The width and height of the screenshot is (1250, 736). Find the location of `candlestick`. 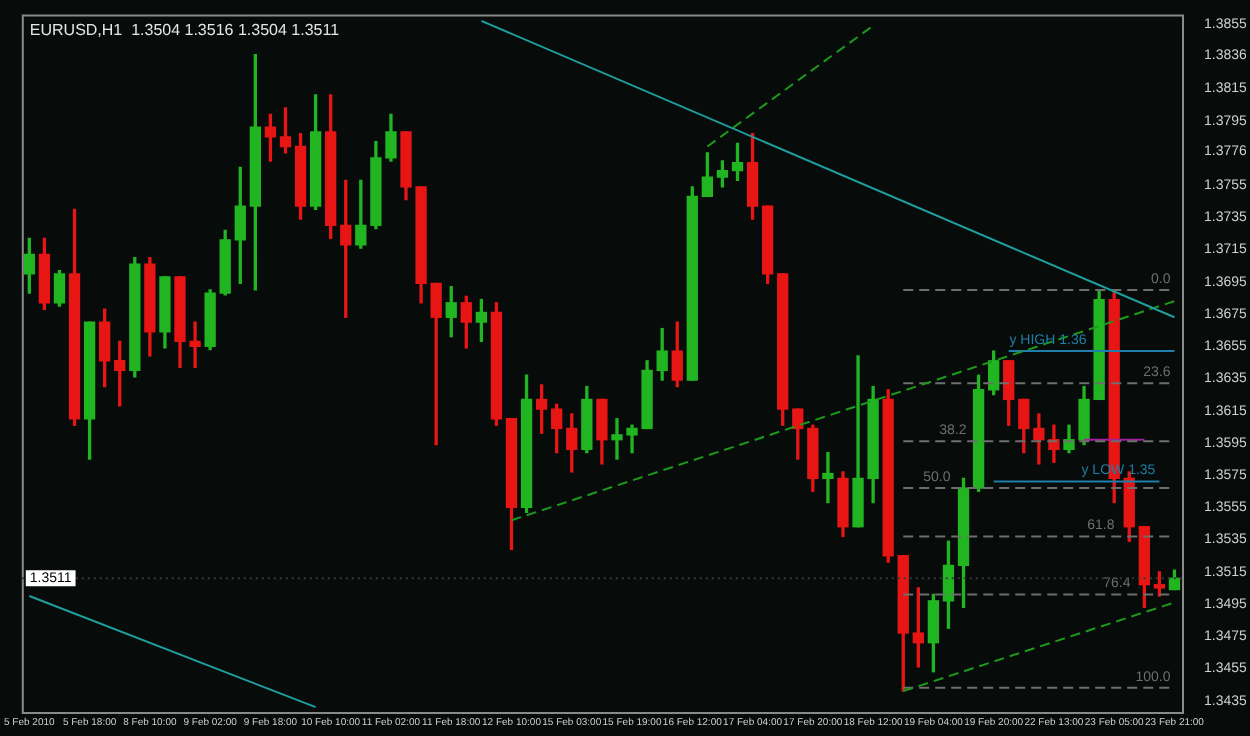

candlestick is located at coordinates (828, 477).